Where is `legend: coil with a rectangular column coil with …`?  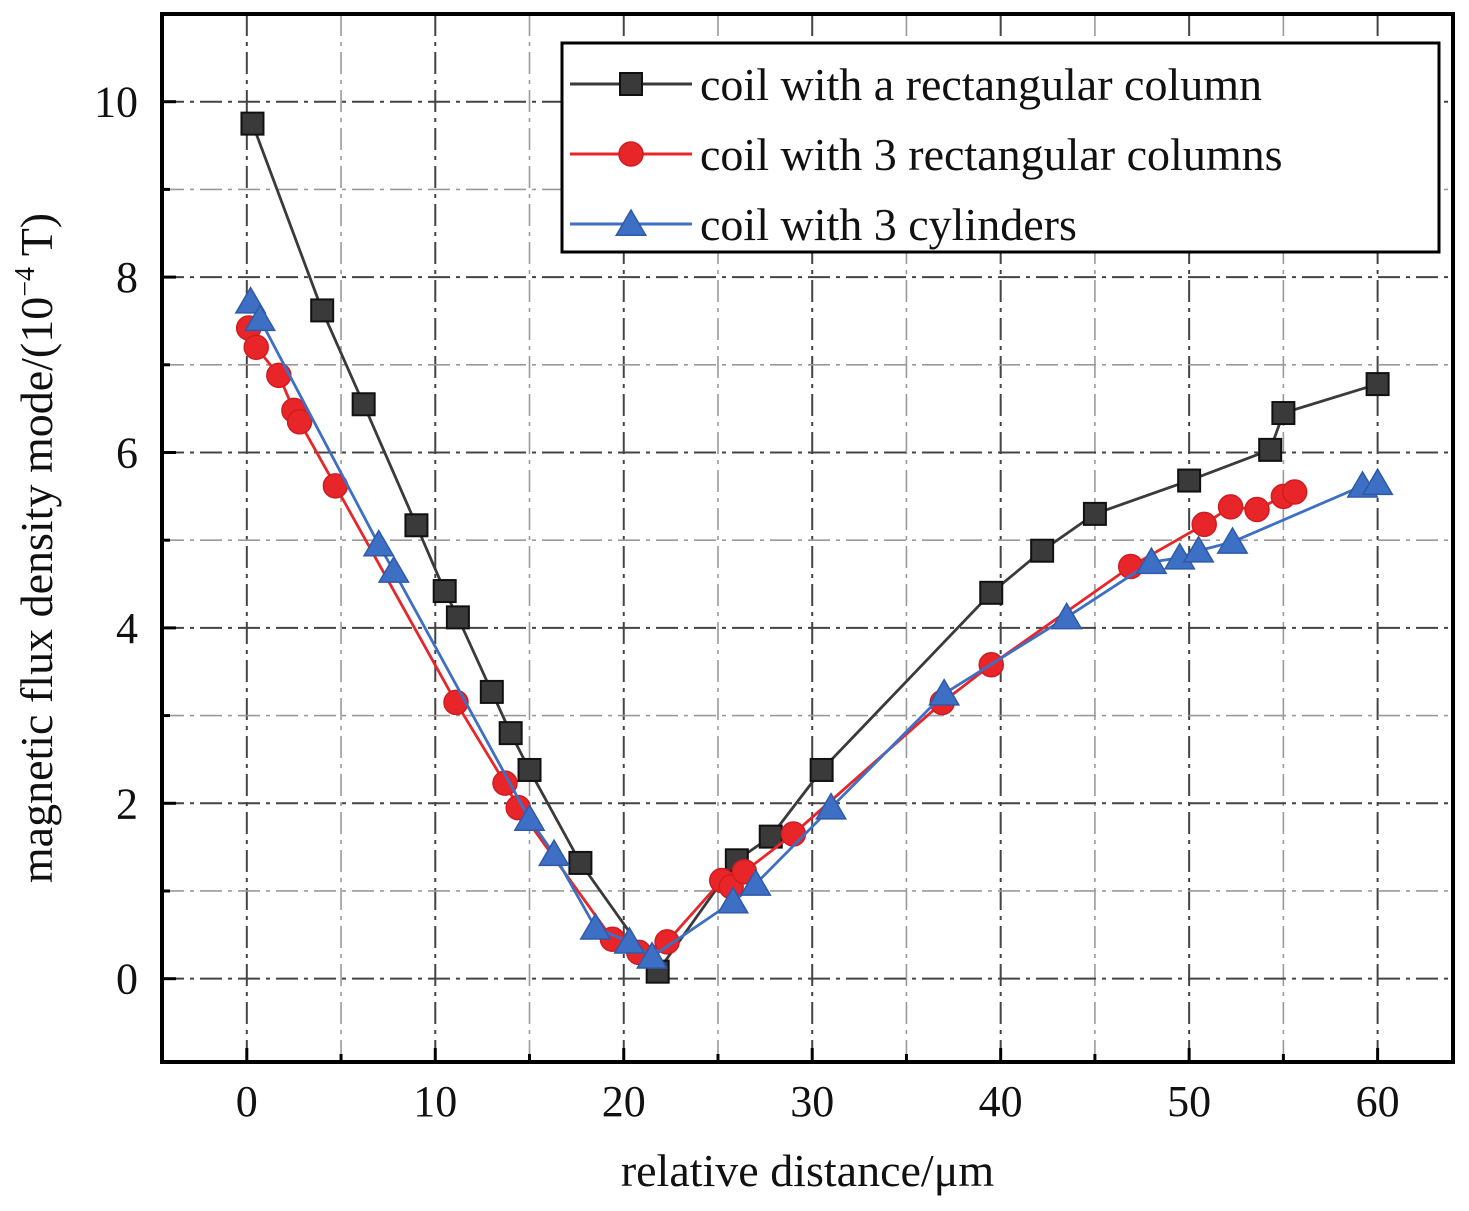
legend: coil with a rectangular column coil with … is located at coordinates (1000, 147).